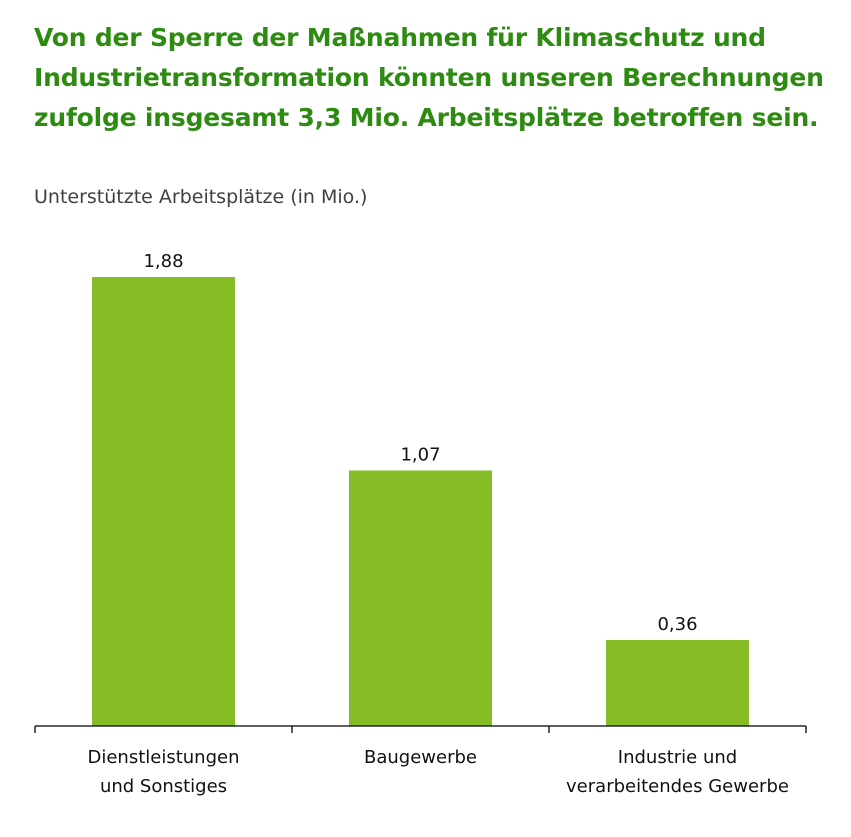 This screenshot has width=851, height=837. What do you see at coordinates (420, 757) in the screenshot?
I see `category-label-2-line-1: Baugewerbe` at bounding box center [420, 757].